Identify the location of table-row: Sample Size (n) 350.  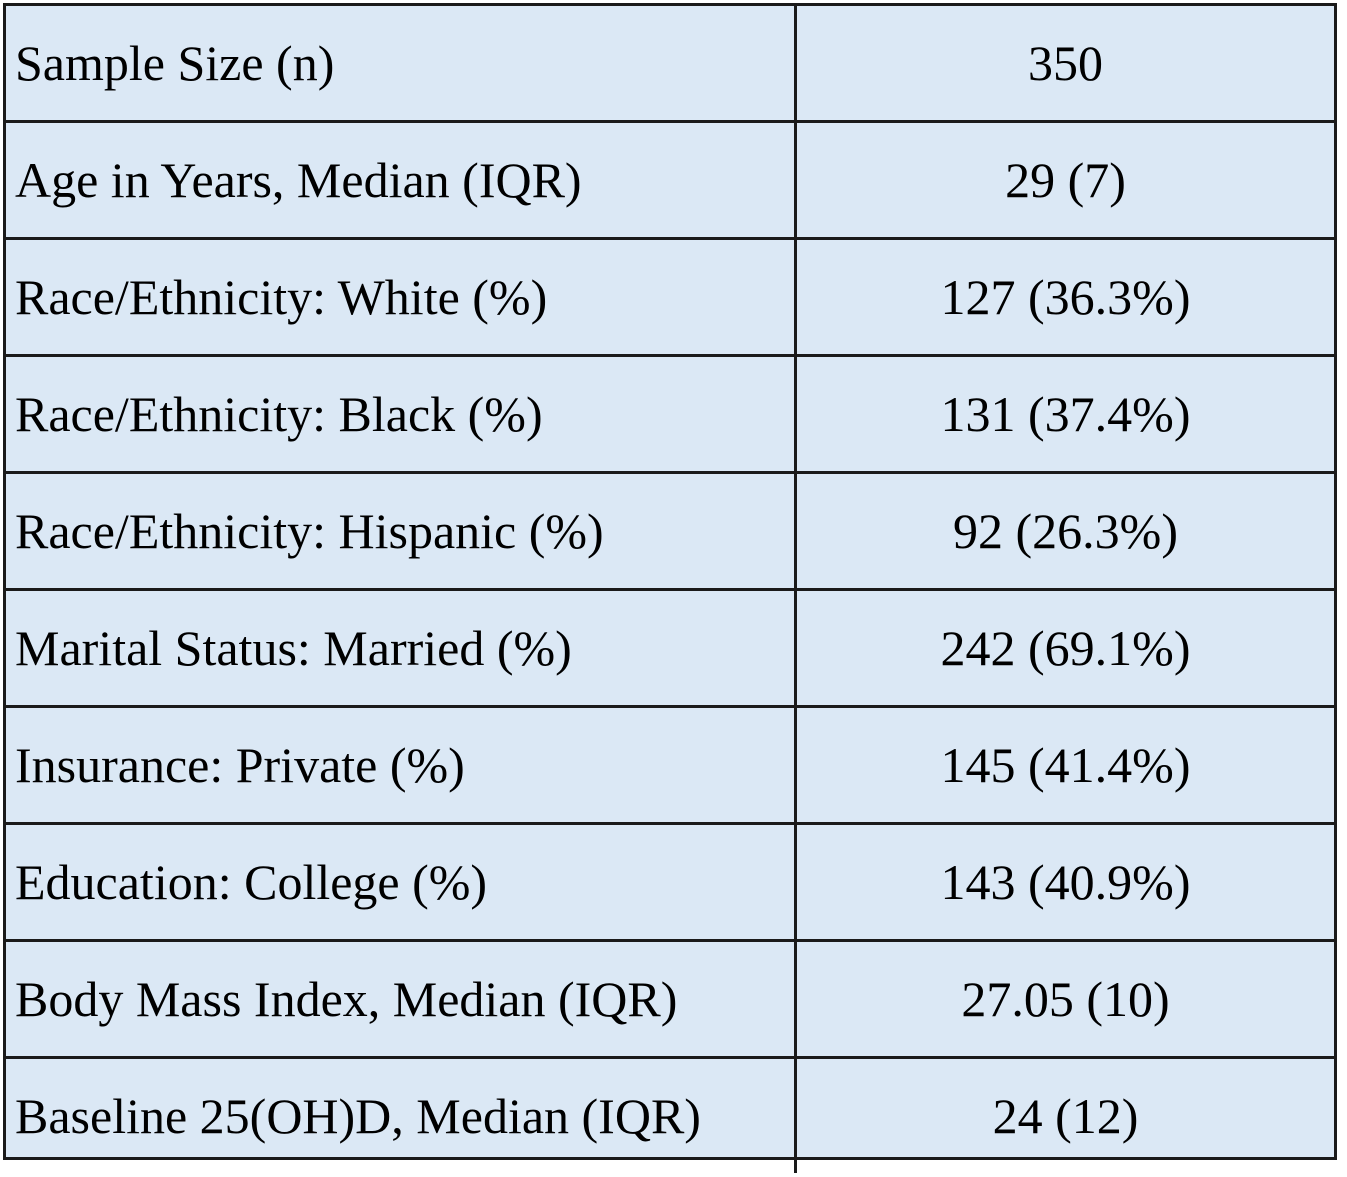
(670, 64).